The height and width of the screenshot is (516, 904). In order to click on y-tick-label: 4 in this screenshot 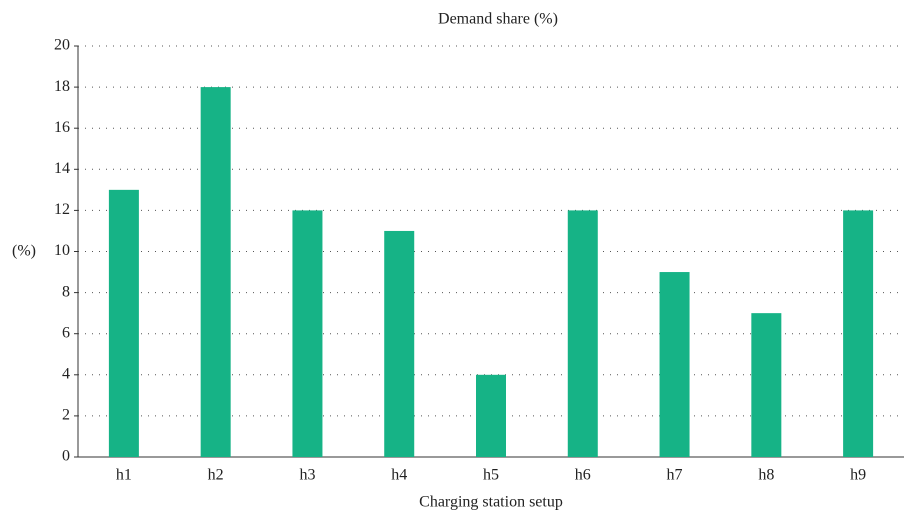, I will do `click(66, 373)`.